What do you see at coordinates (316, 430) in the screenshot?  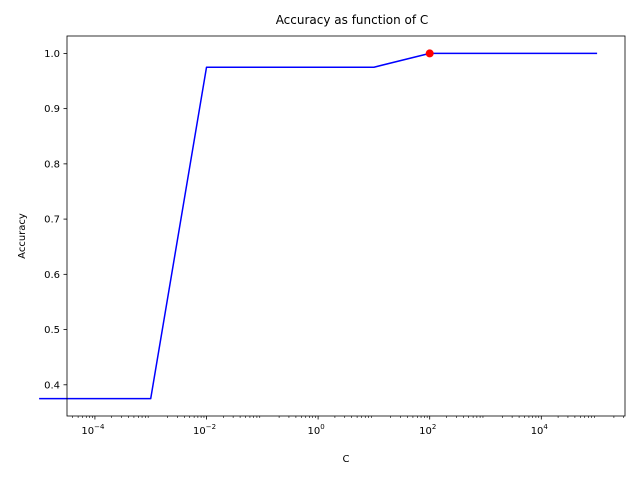 I see `x-tick-label-2: 10⁰` at bounding box center [316, 430].